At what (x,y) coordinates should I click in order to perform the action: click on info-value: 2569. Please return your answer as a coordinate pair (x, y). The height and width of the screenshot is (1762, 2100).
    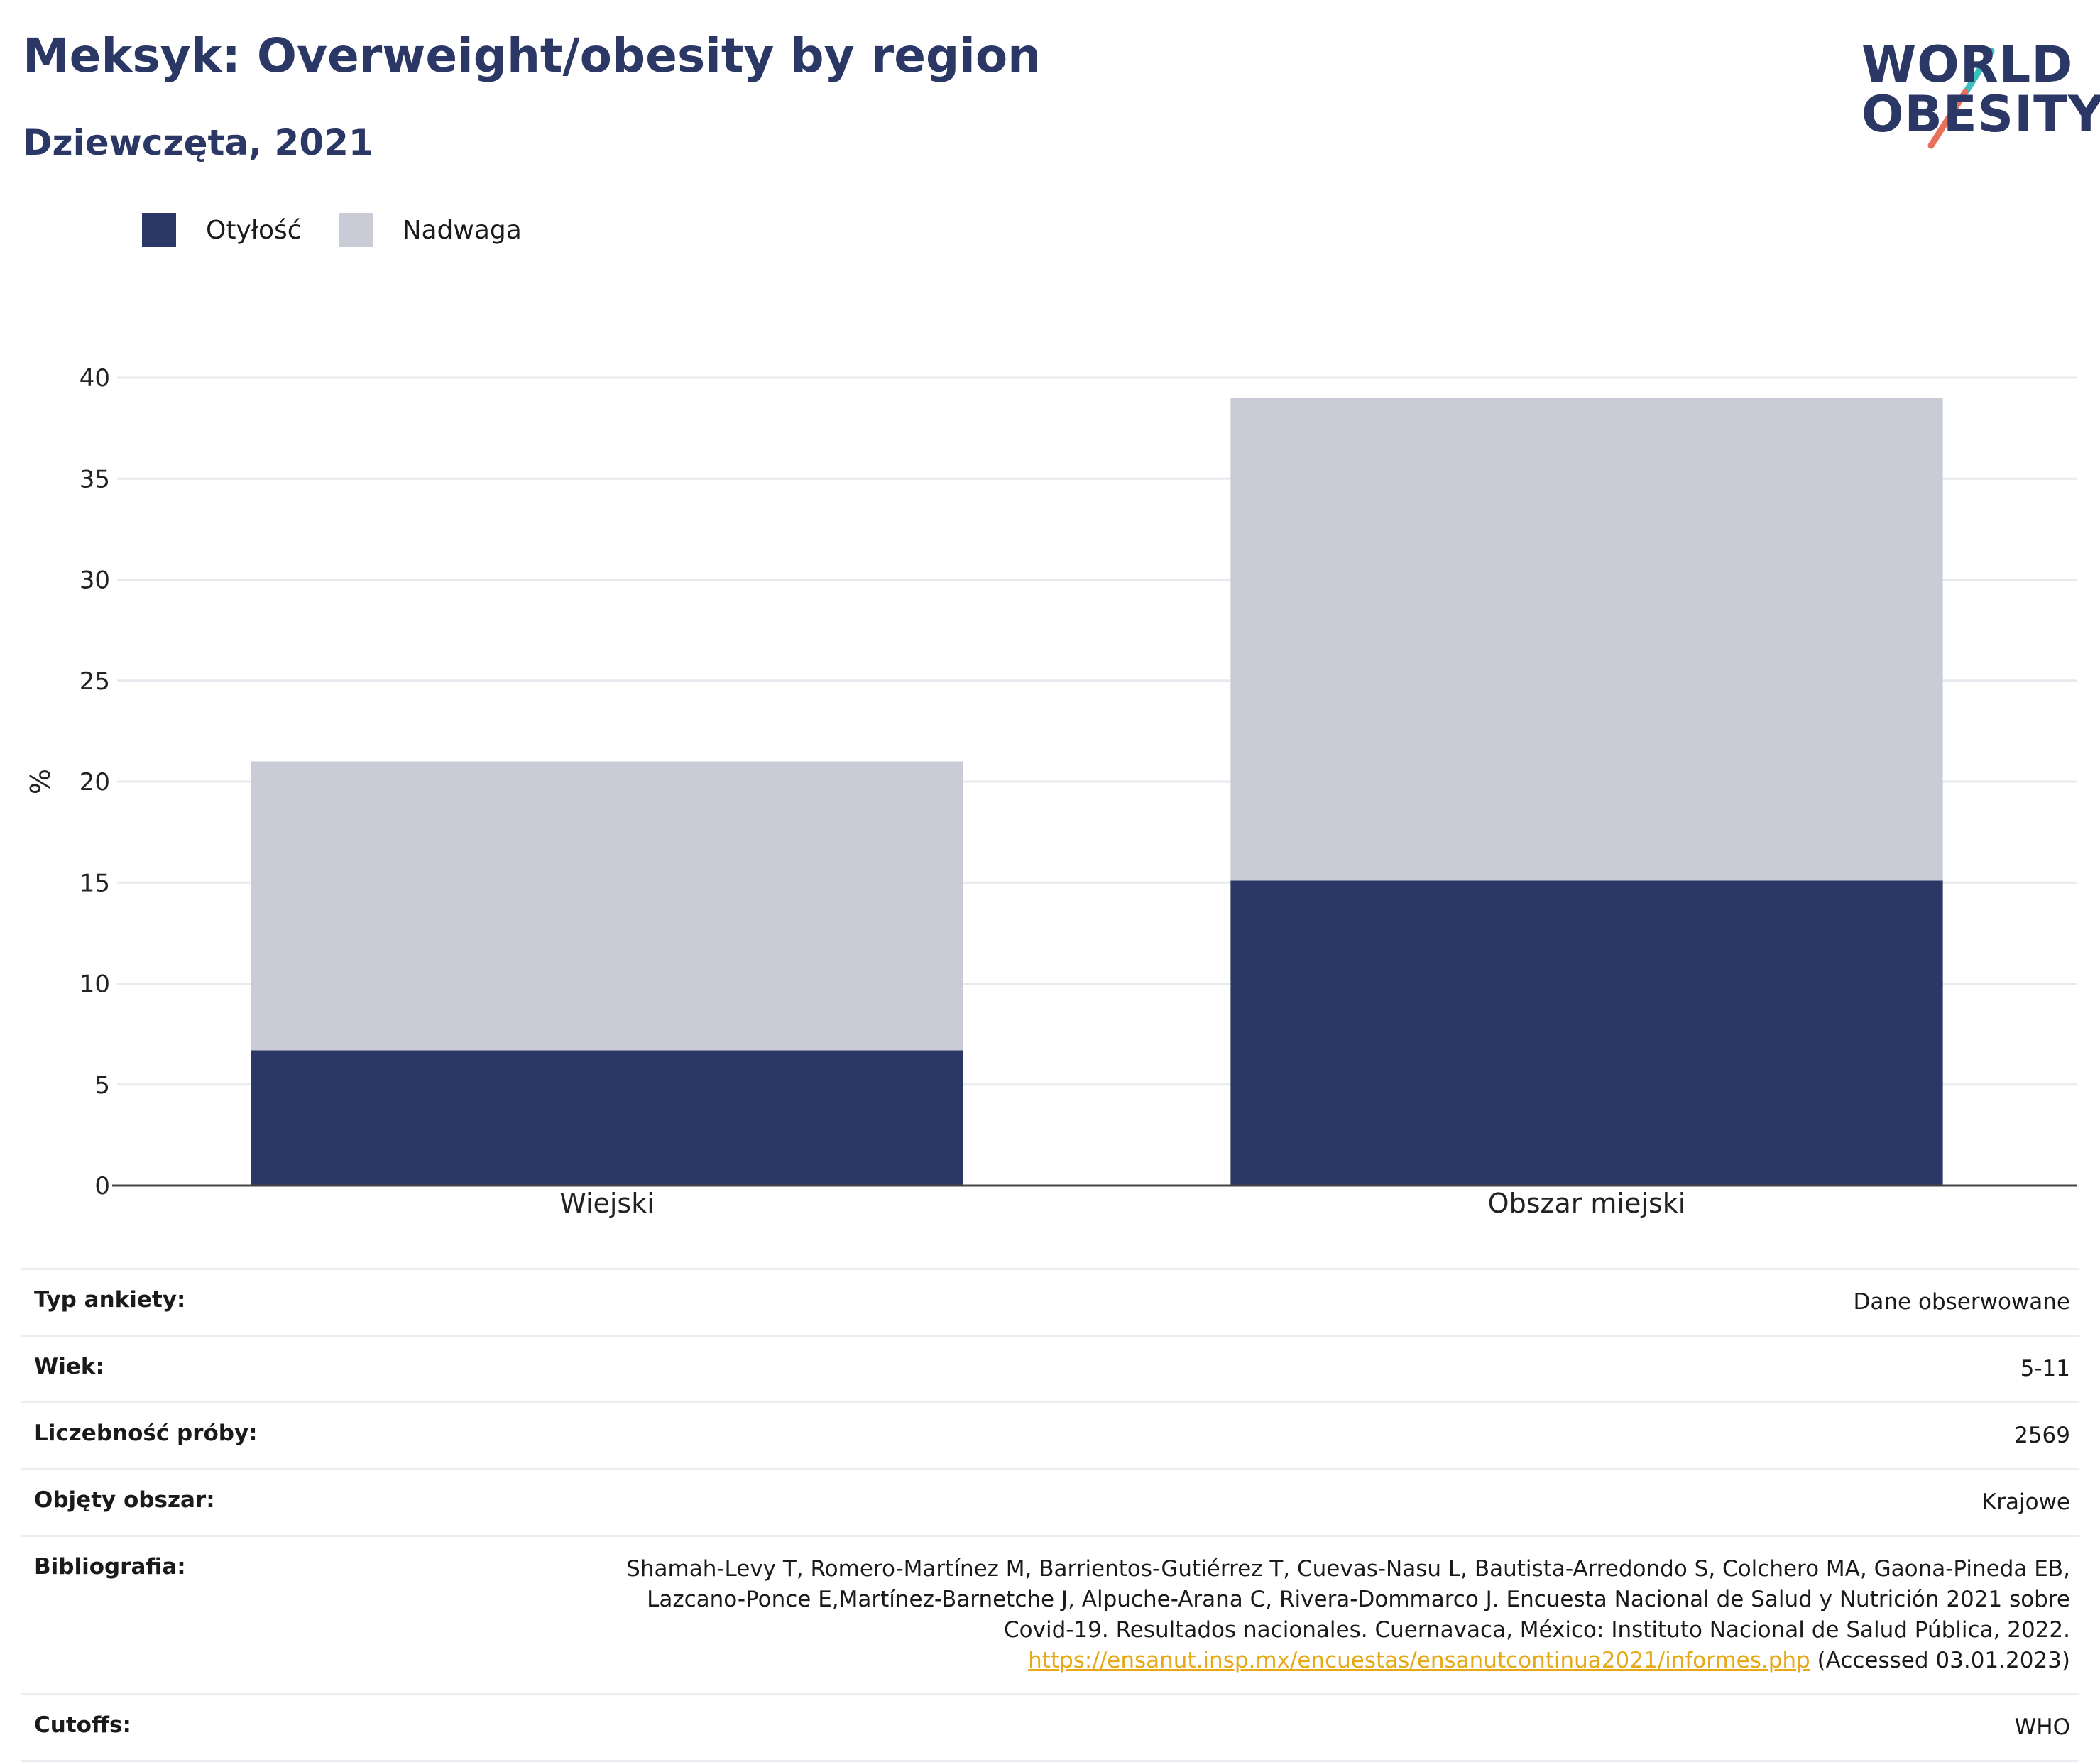
    Looking at the image, I should click on (2042, 1435).